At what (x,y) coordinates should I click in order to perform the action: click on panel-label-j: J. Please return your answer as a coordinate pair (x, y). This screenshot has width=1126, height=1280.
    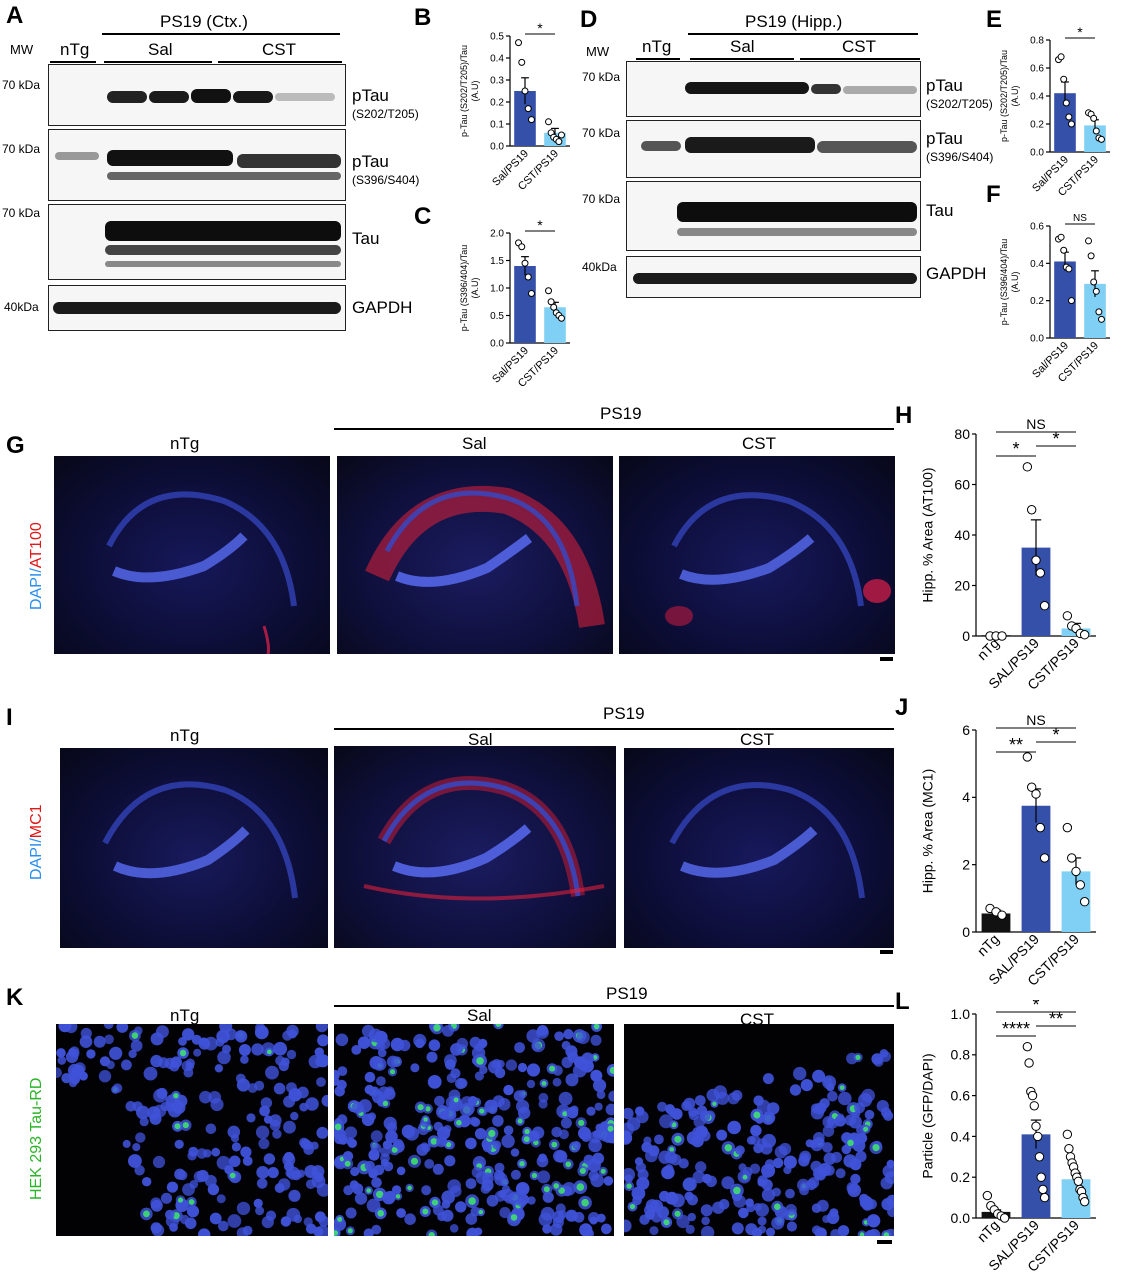
    Looking at the image, I should click on (902, 707).